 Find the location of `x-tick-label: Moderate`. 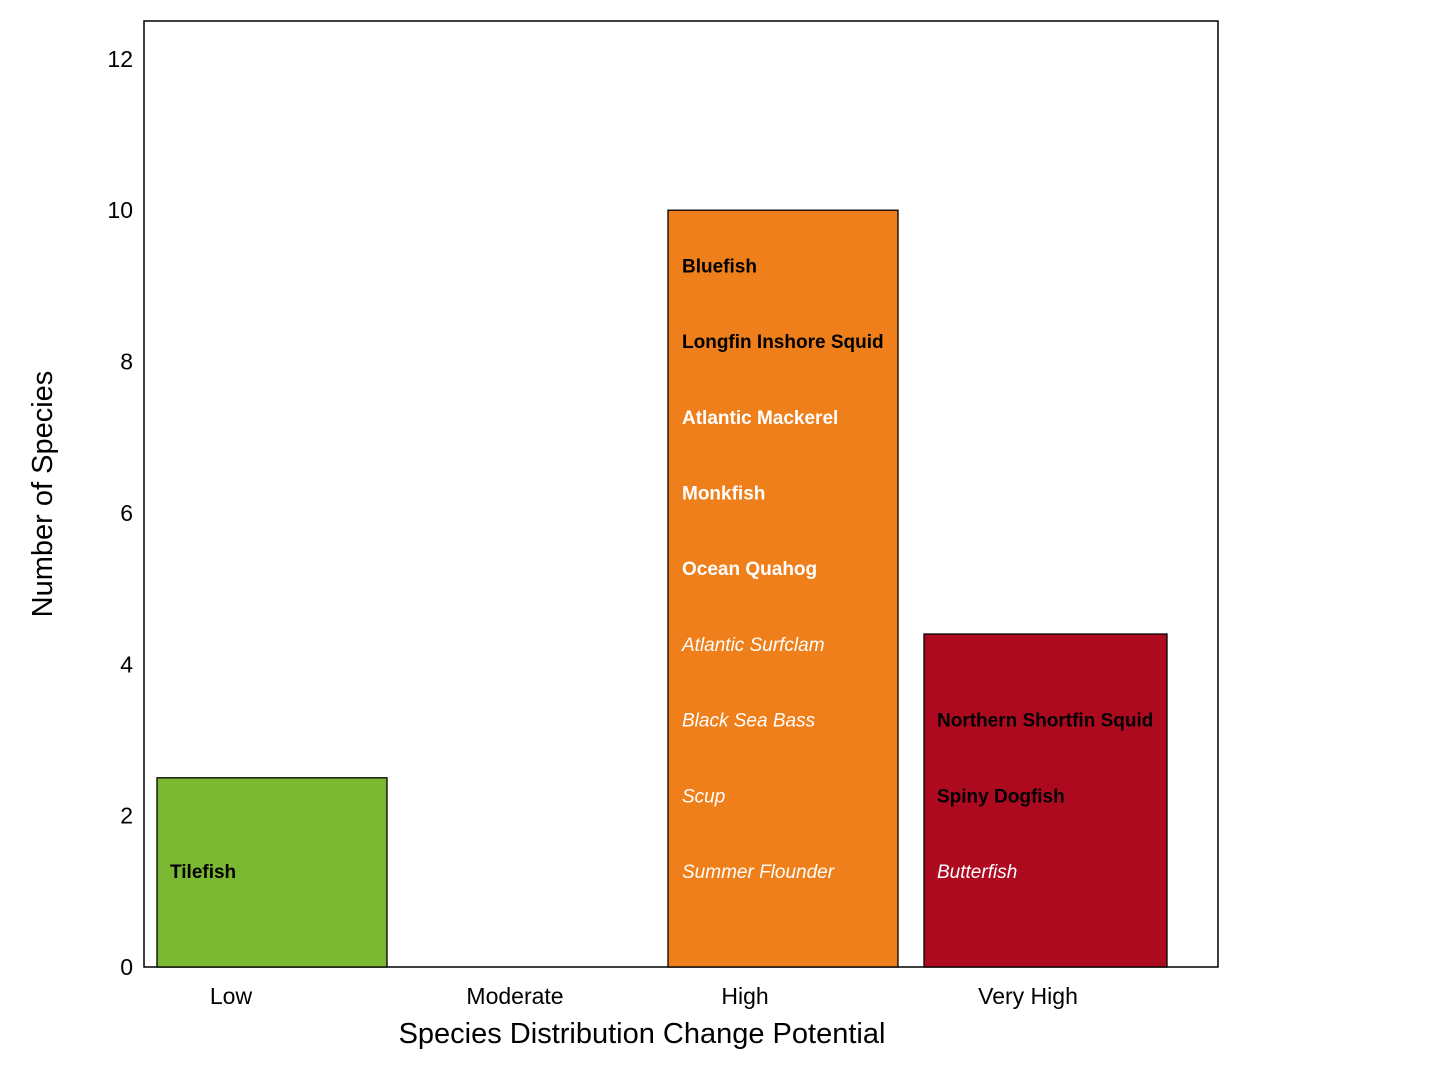

x-tick-label: Moderate is located at coordinates (514, 996).